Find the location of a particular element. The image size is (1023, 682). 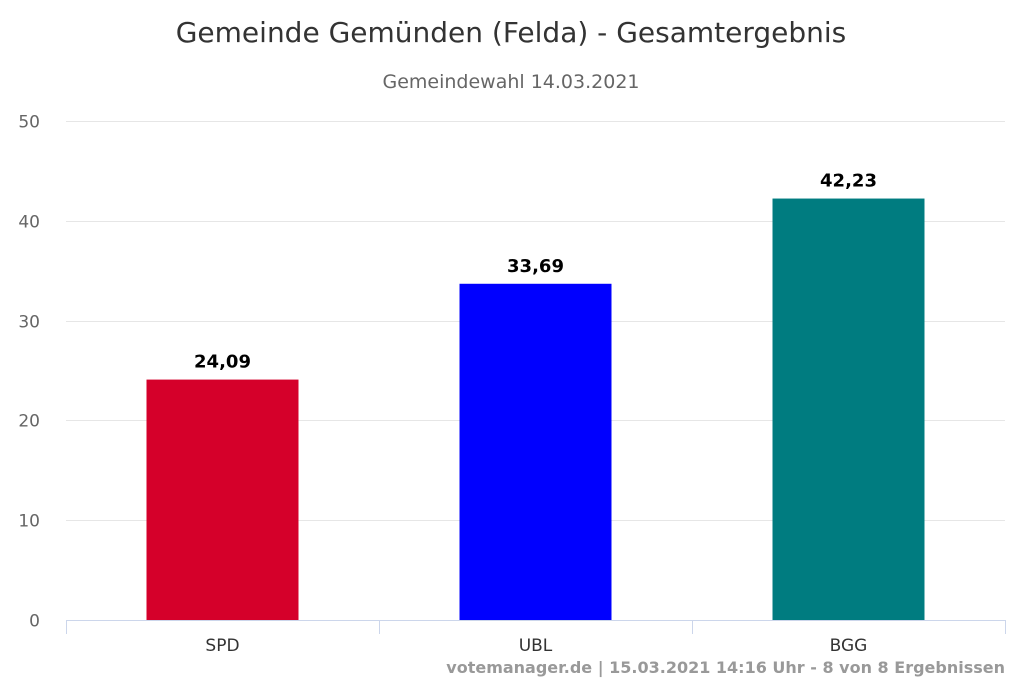

bar-bgg is located at coordinates (848, 409).